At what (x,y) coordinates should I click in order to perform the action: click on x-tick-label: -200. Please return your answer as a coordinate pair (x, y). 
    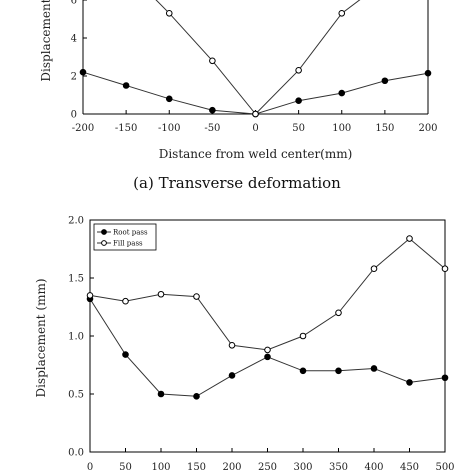
    Looking at the image, I should click on (83, 128).